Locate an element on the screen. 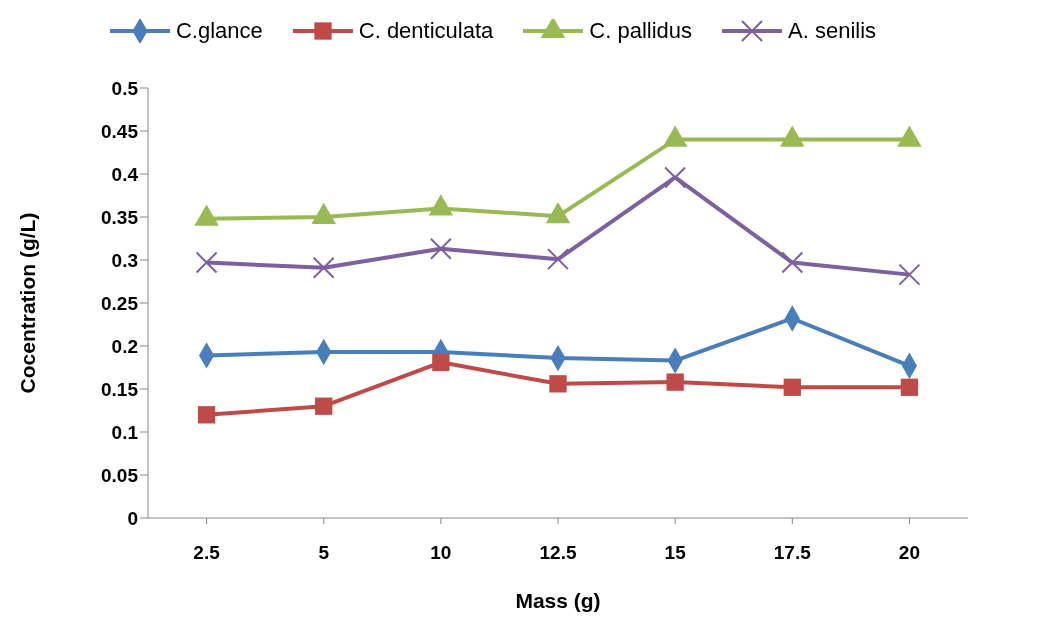 Image resolution: width=1059 pixels, height=627 pixels. y-axis-title: Cocentration (g/L) is located at coordinates (28, 303).